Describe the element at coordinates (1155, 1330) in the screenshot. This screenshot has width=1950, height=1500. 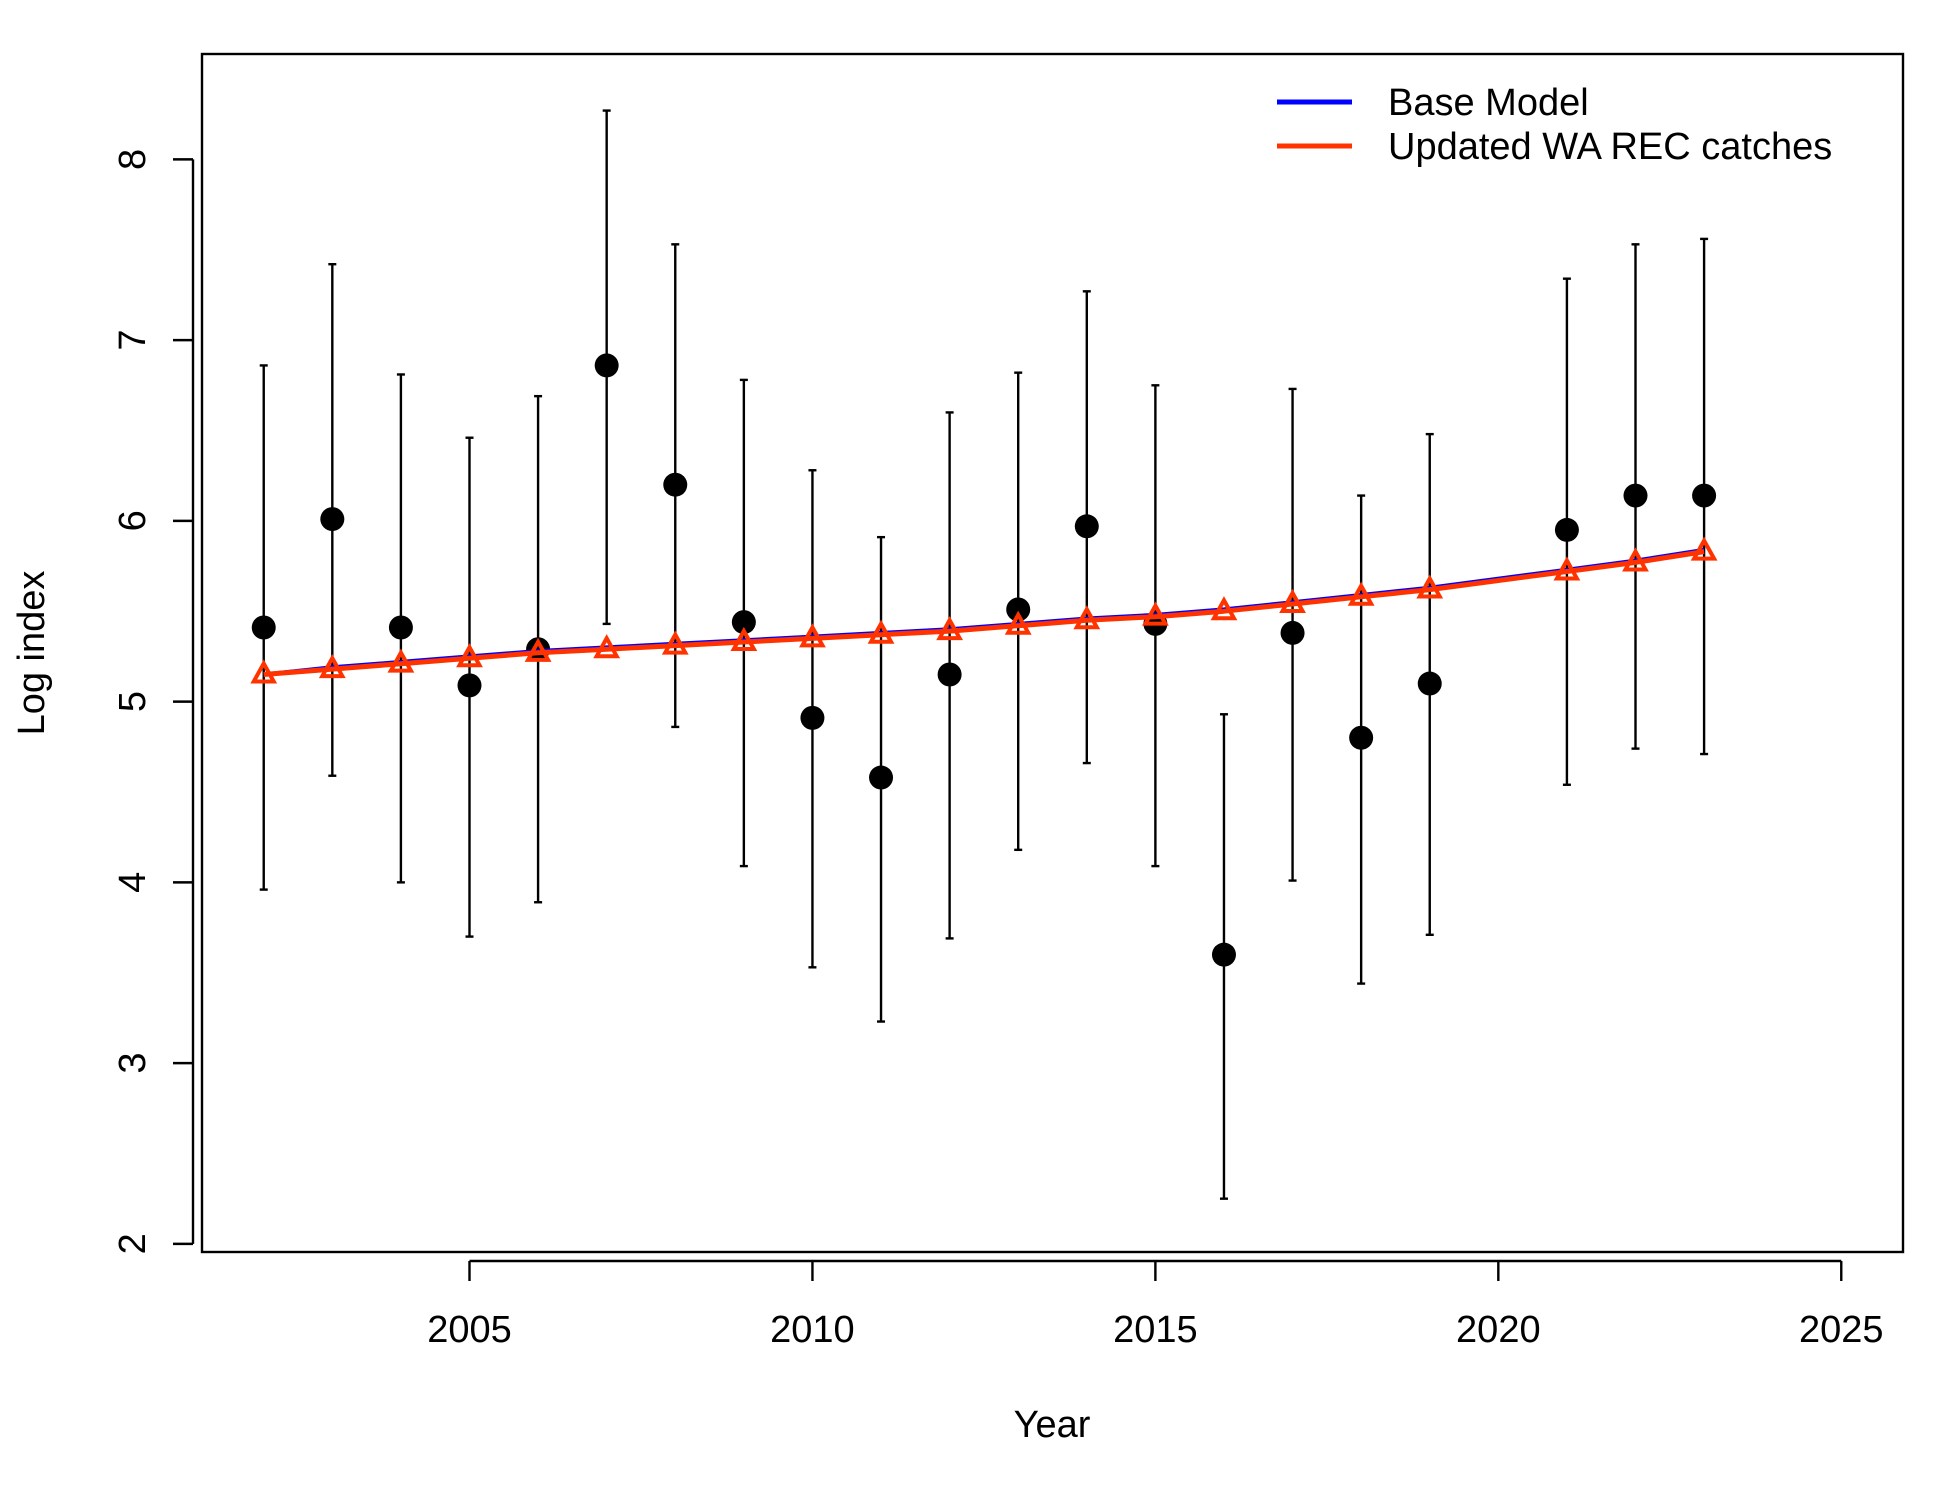
I see `x-tick-label: 2015` at that location.